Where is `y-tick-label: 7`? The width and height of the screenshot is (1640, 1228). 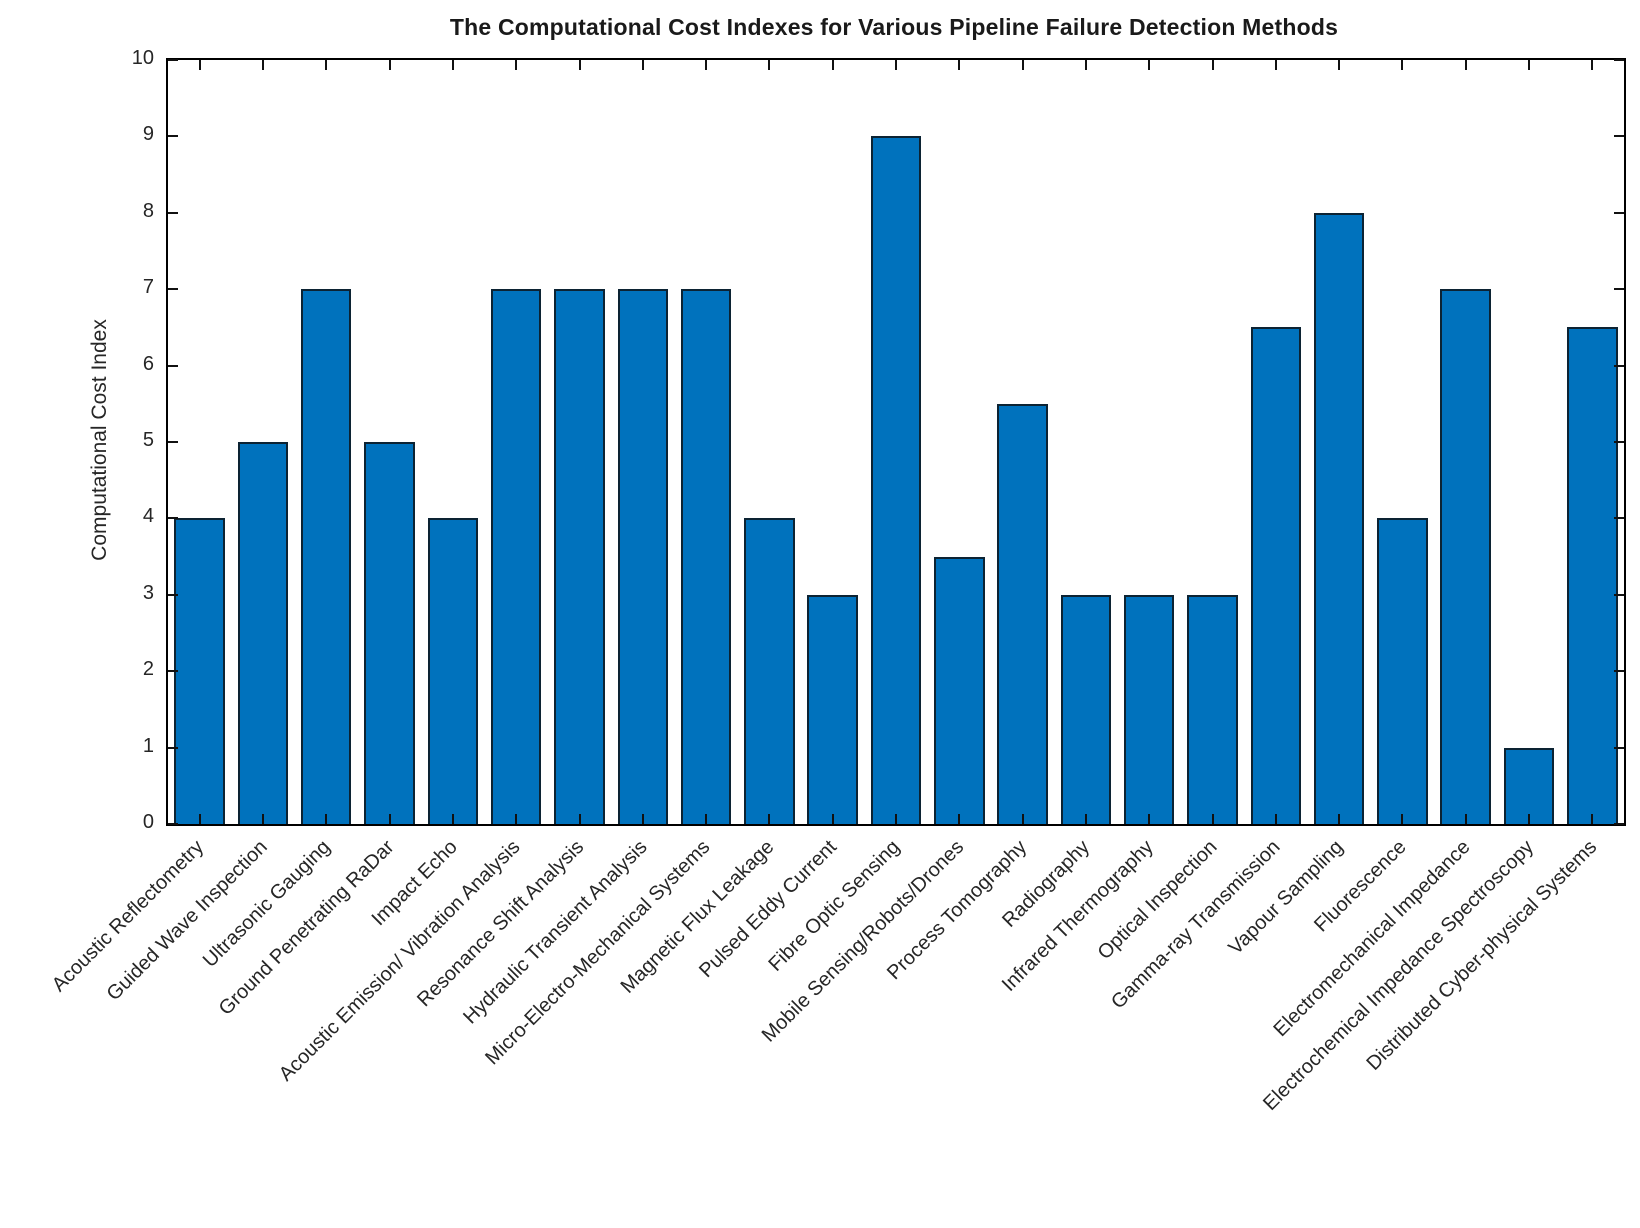
y-tick-label: 7 is located at coordinates (148, 287).